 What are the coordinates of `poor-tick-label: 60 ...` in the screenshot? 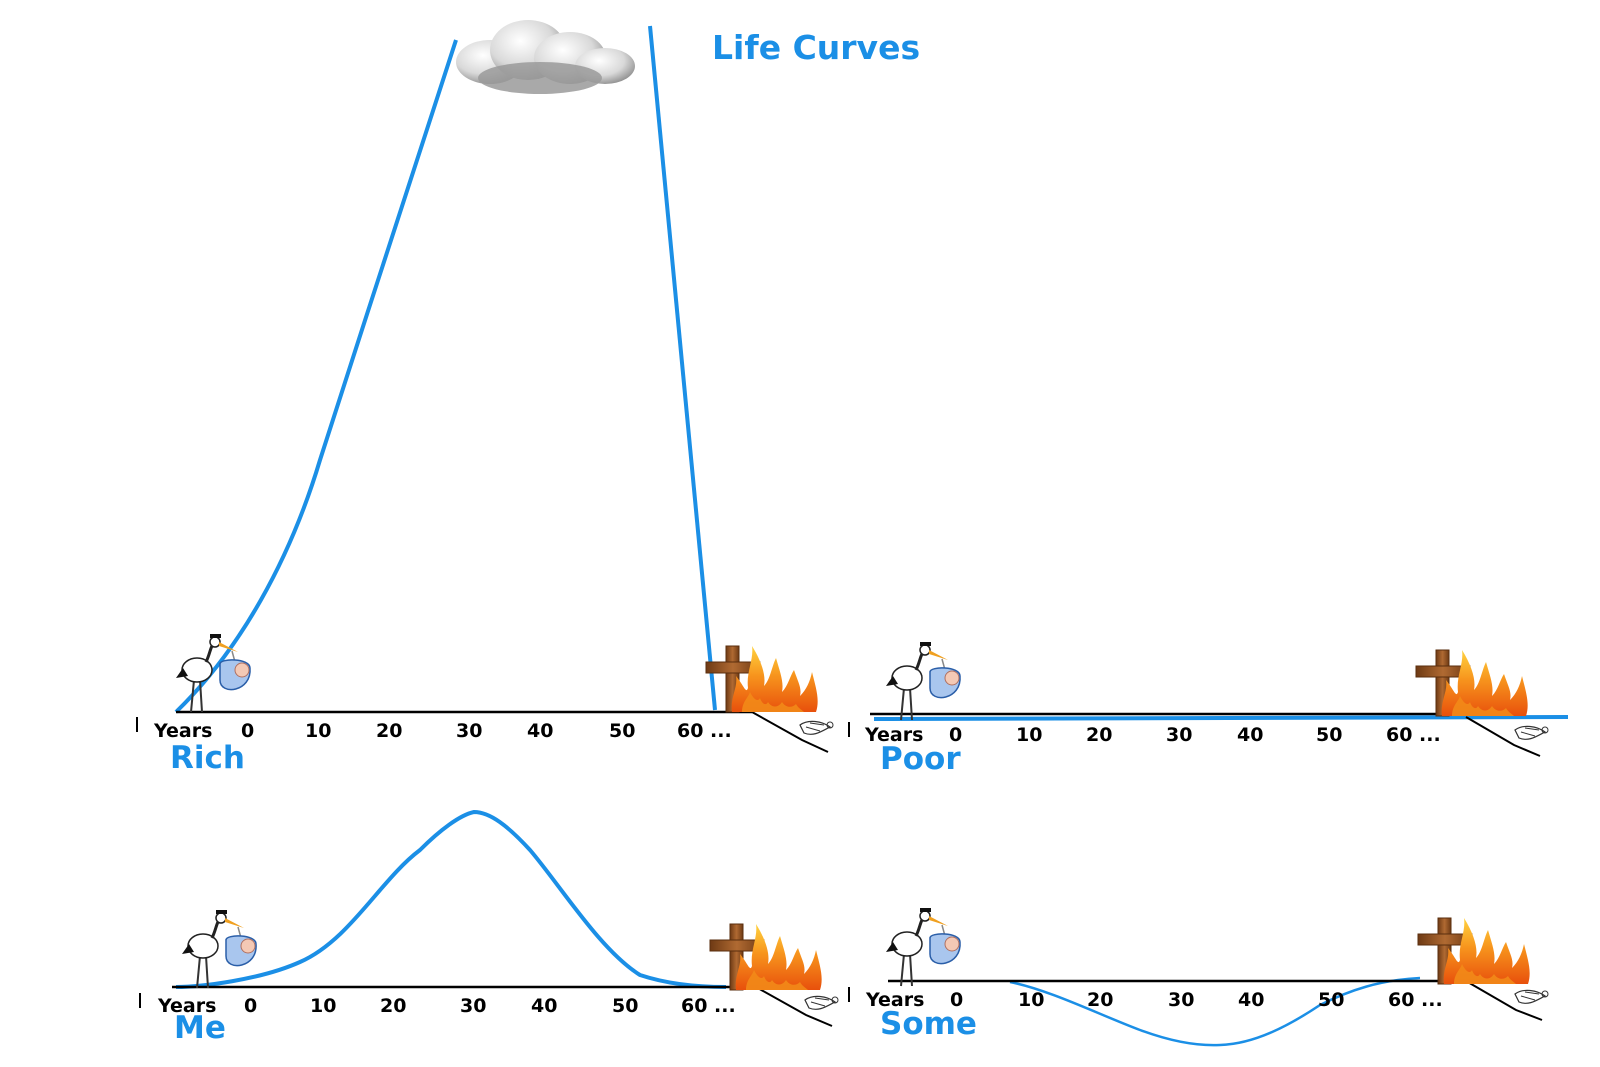 It's located at (1413, 735).